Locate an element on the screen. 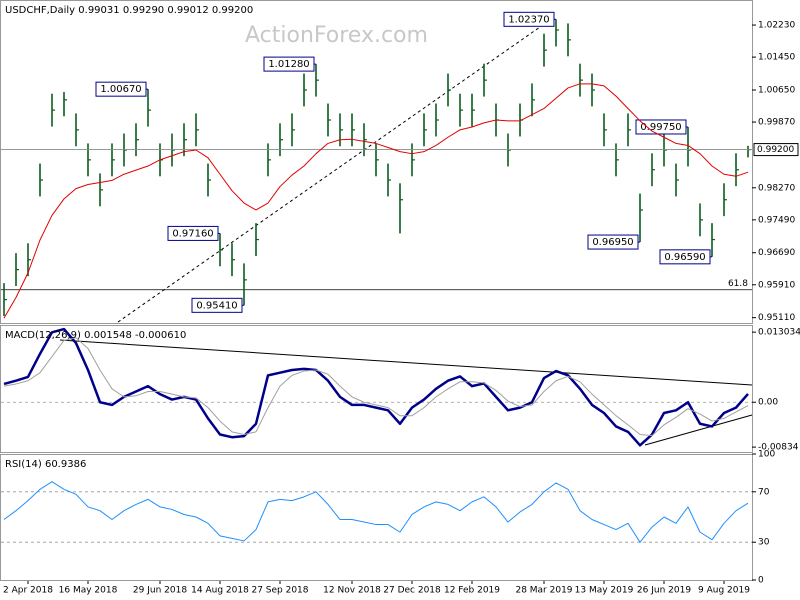  x-tick-label: 27 Sep 2018 is located at coordinates (279, 591).